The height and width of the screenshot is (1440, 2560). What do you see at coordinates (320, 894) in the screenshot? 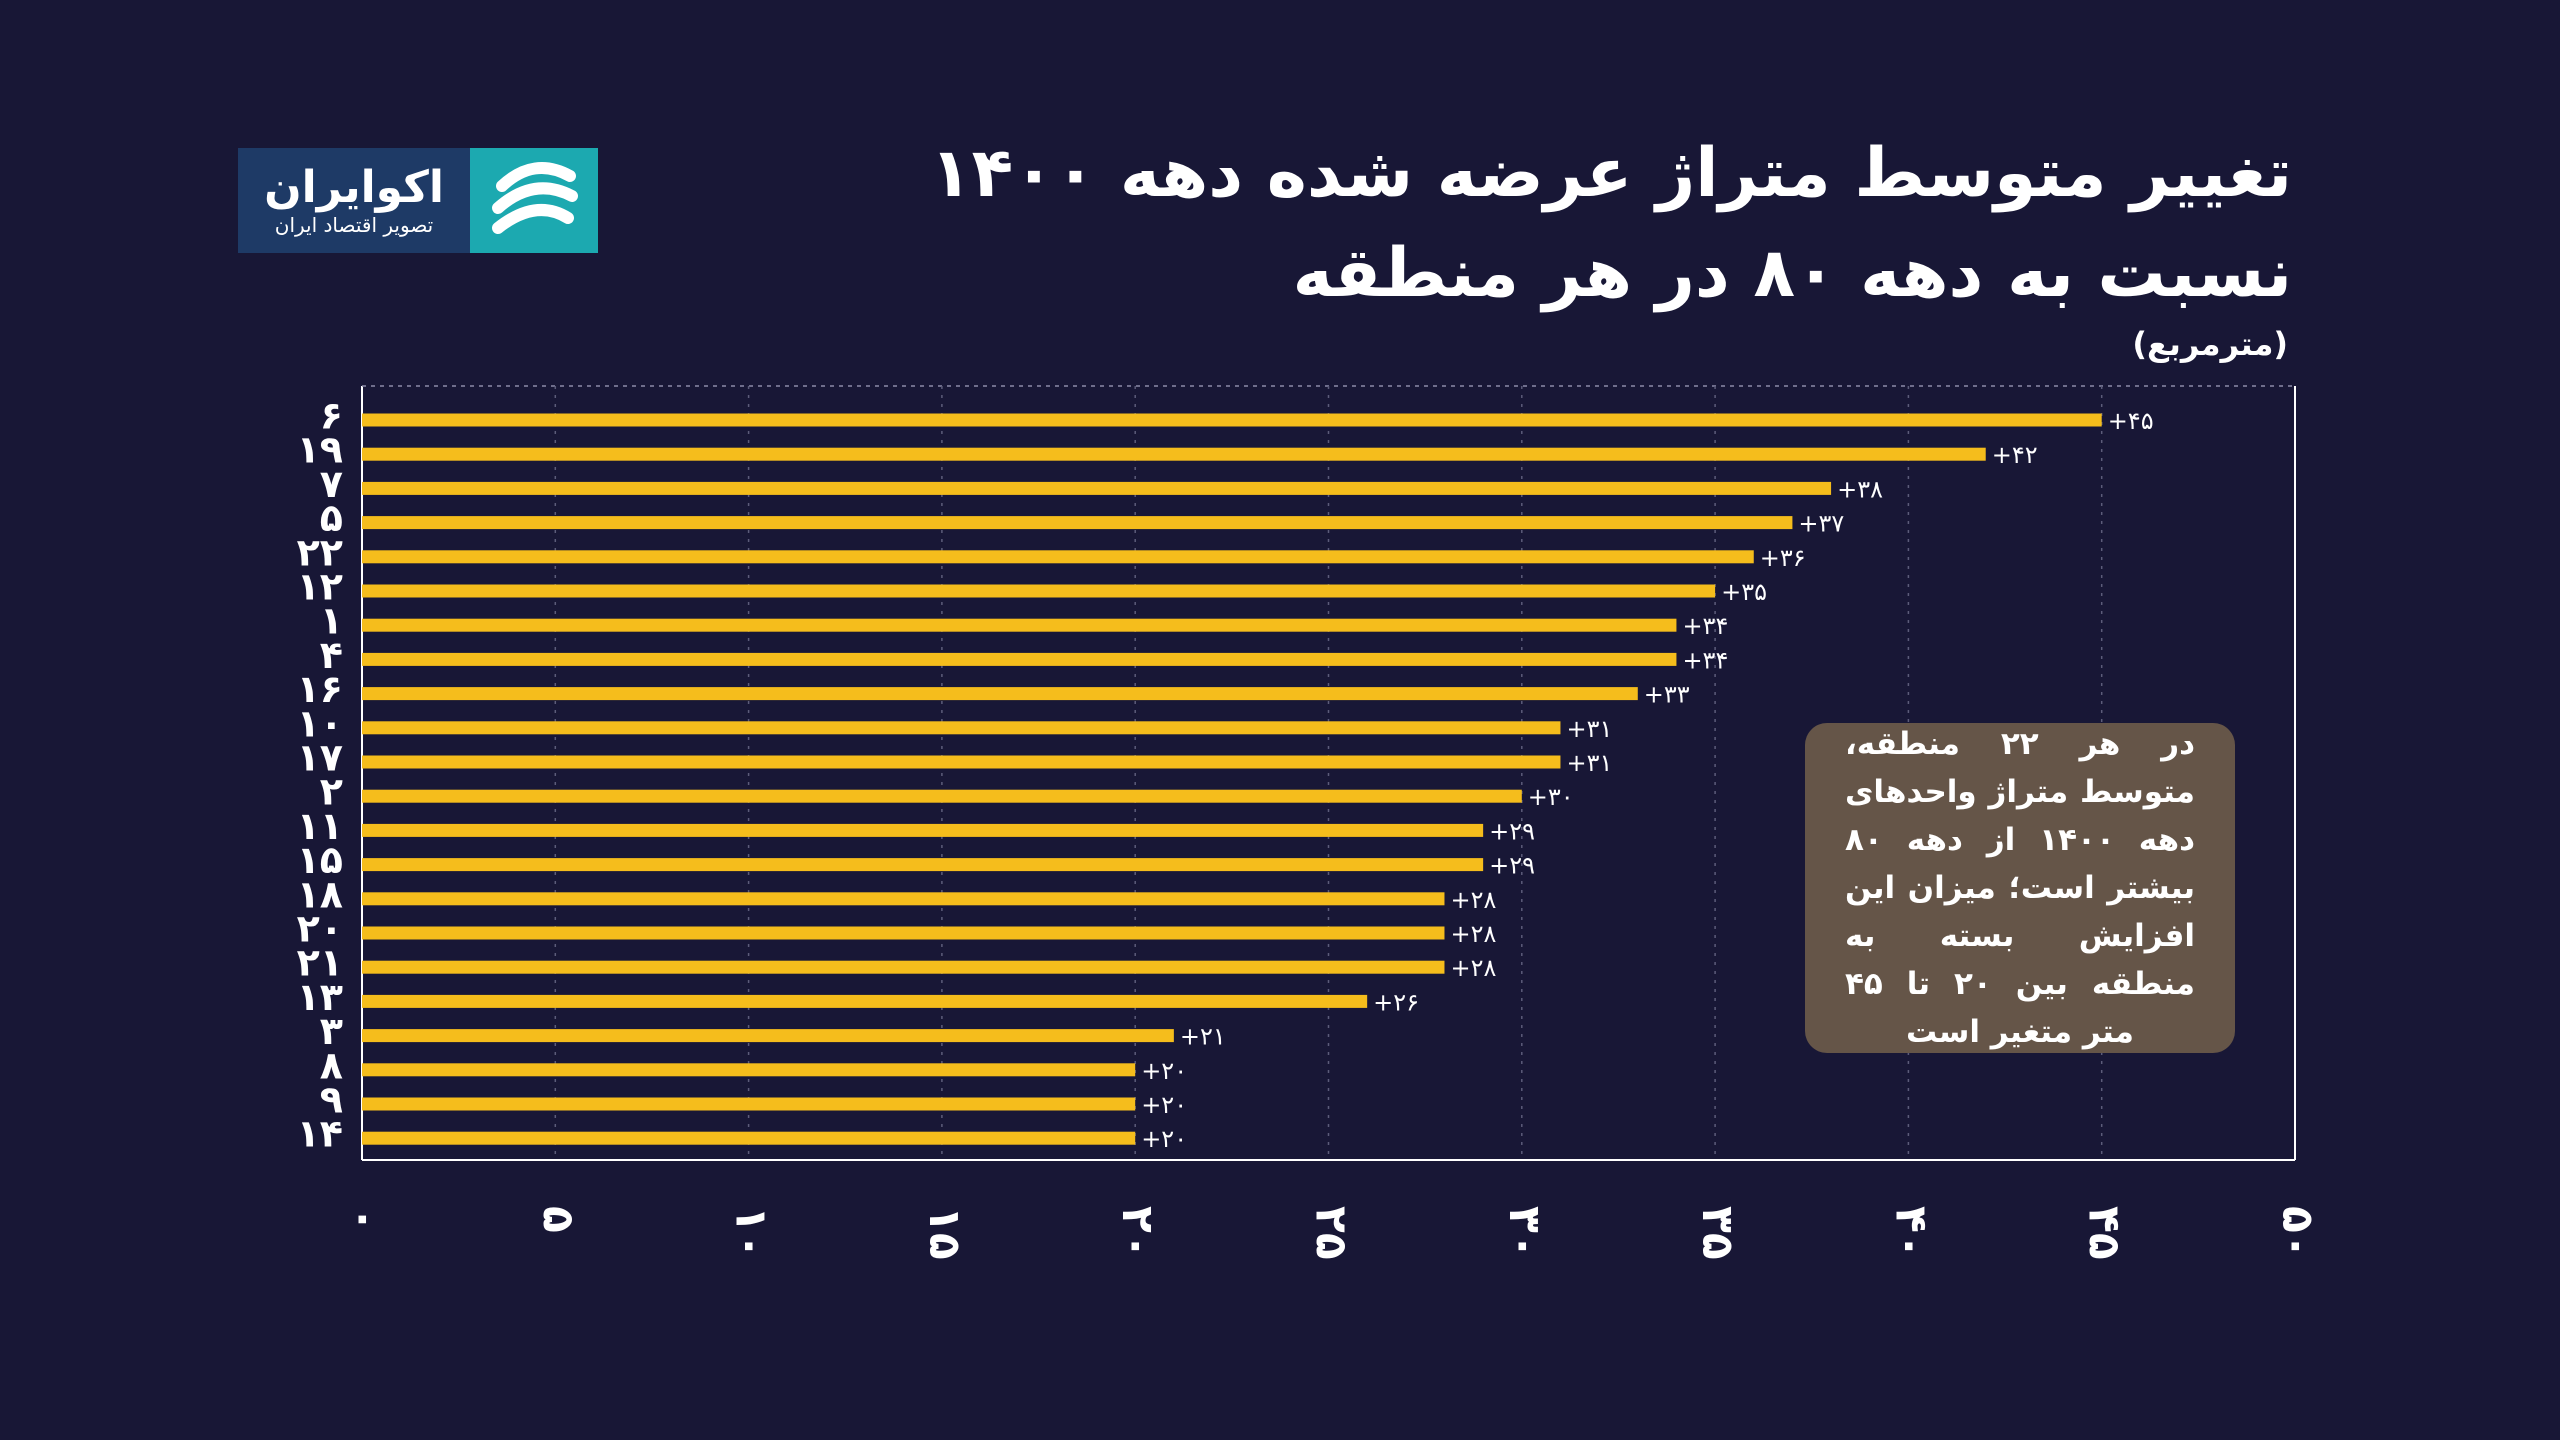
I see `category-label: ۱۸` at bounding box center [320, 894].